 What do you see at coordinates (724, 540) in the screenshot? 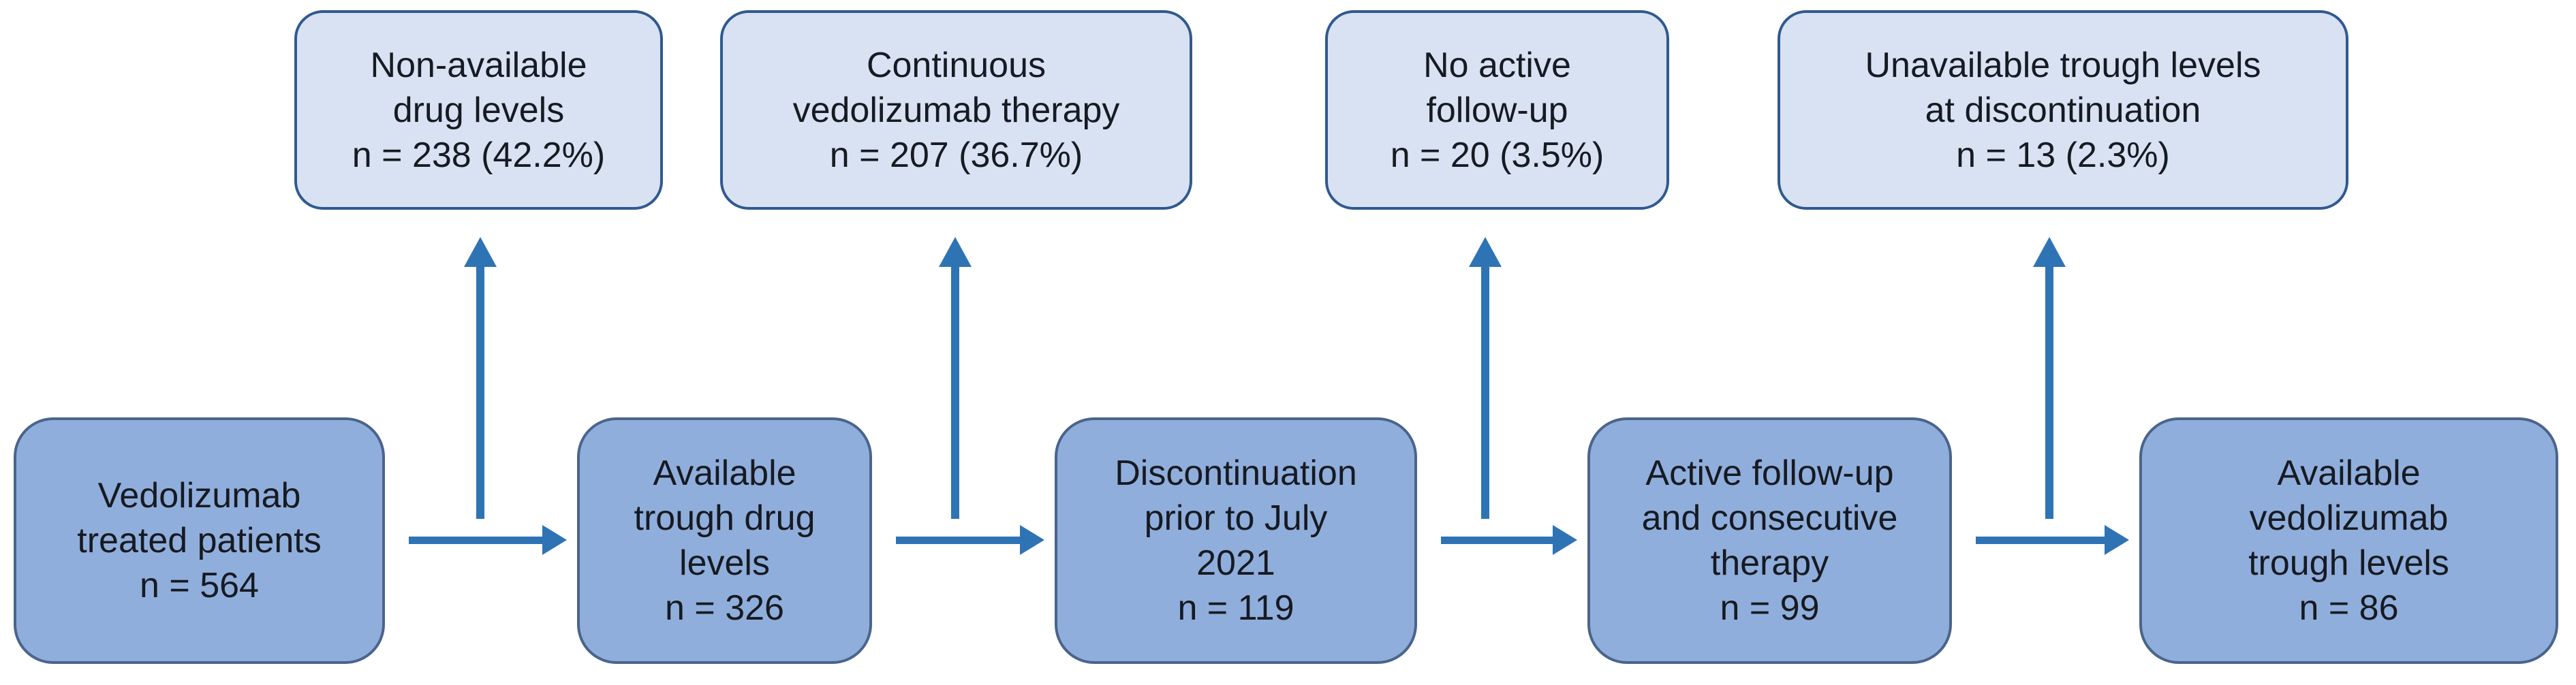
I see `flow-box-available-trough-drug-levels: Available trough drug levels n = 326` at bounding box center [724, 540].